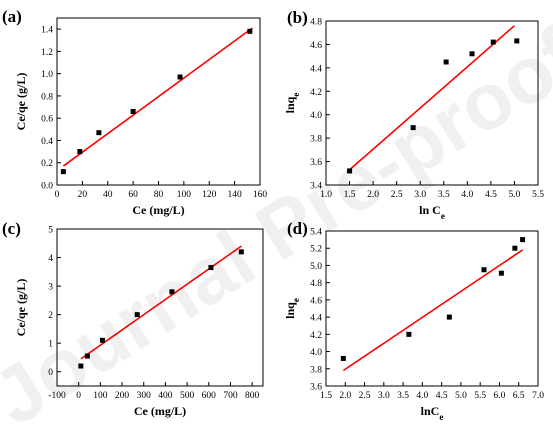 The image size is (553, 426). What do you see at coordinates (297, 228) in the screenshot?
I see `panel-label: (d)` at bounding box center [297, 228].